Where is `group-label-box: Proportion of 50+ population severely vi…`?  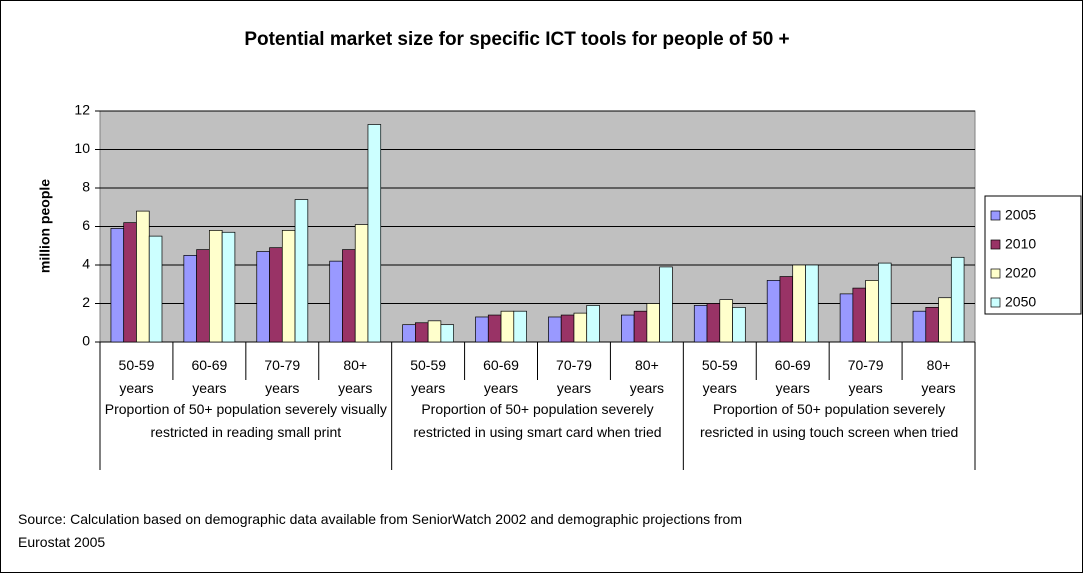 group-label-box: Proportion of 50+ population severely vi… is located at coordinates (245, 420).